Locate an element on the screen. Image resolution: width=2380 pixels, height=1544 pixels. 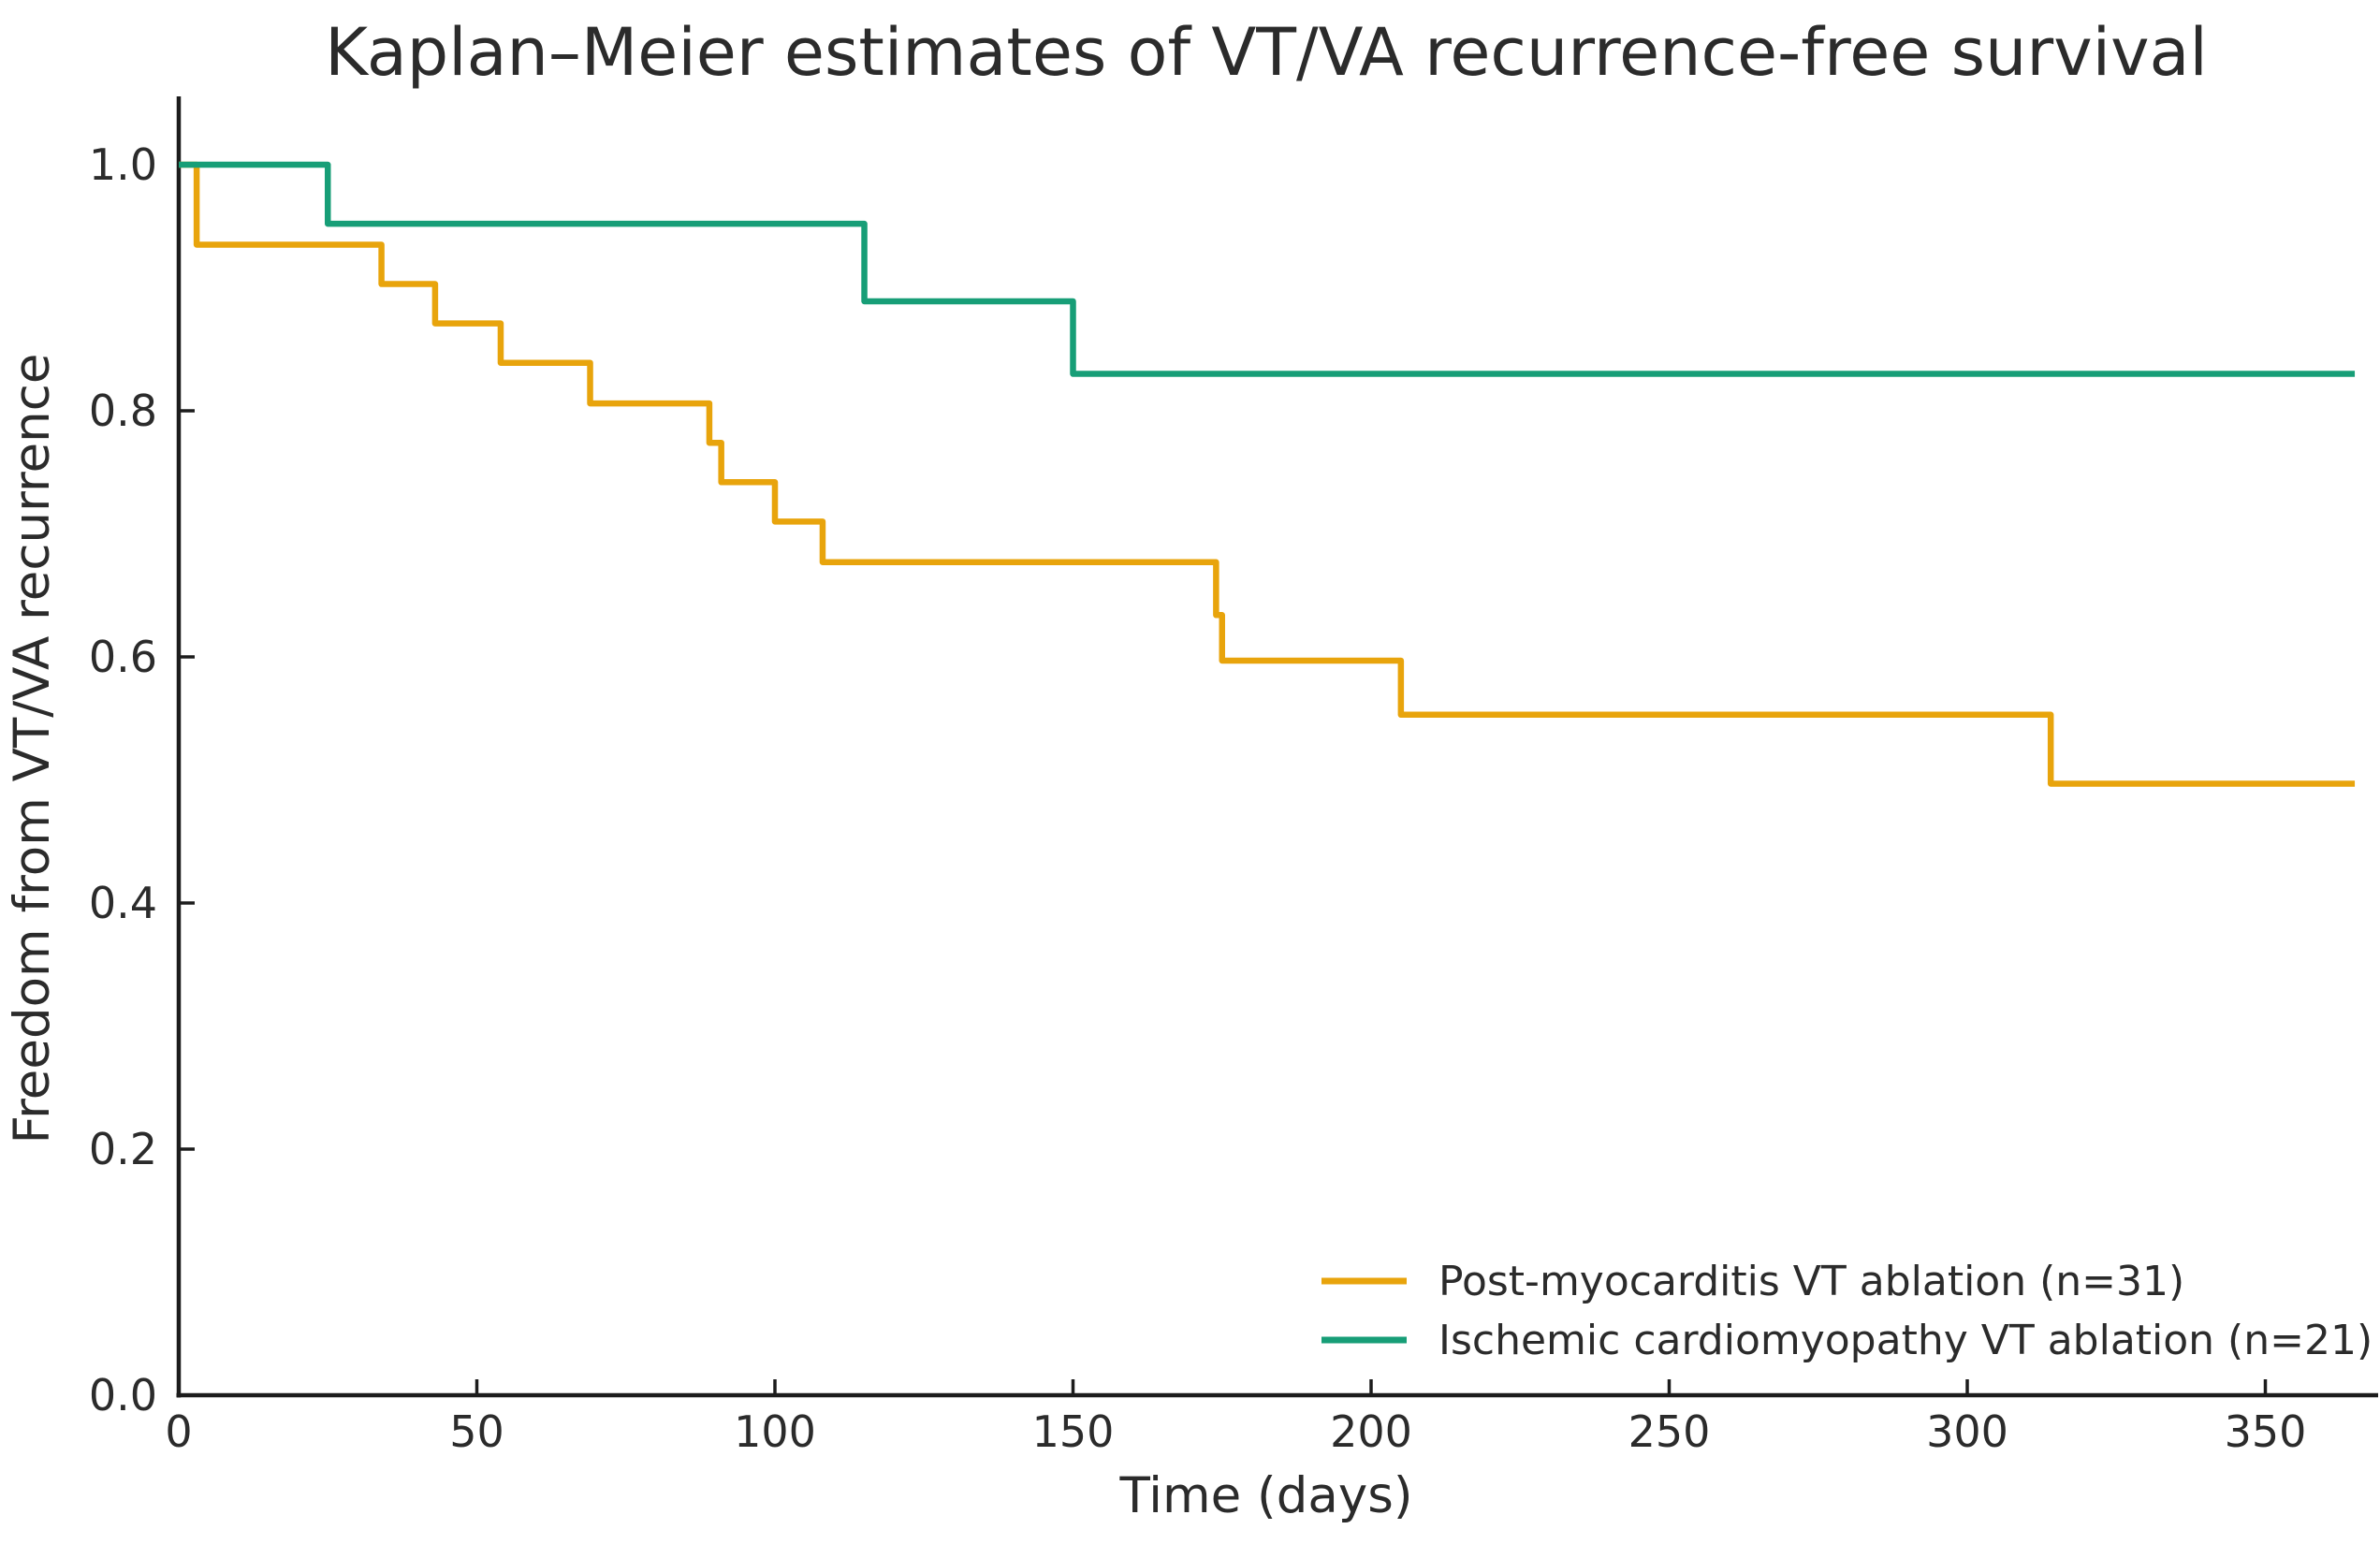
x-tick-label: 150 is located at coordinates (1073, 1431).